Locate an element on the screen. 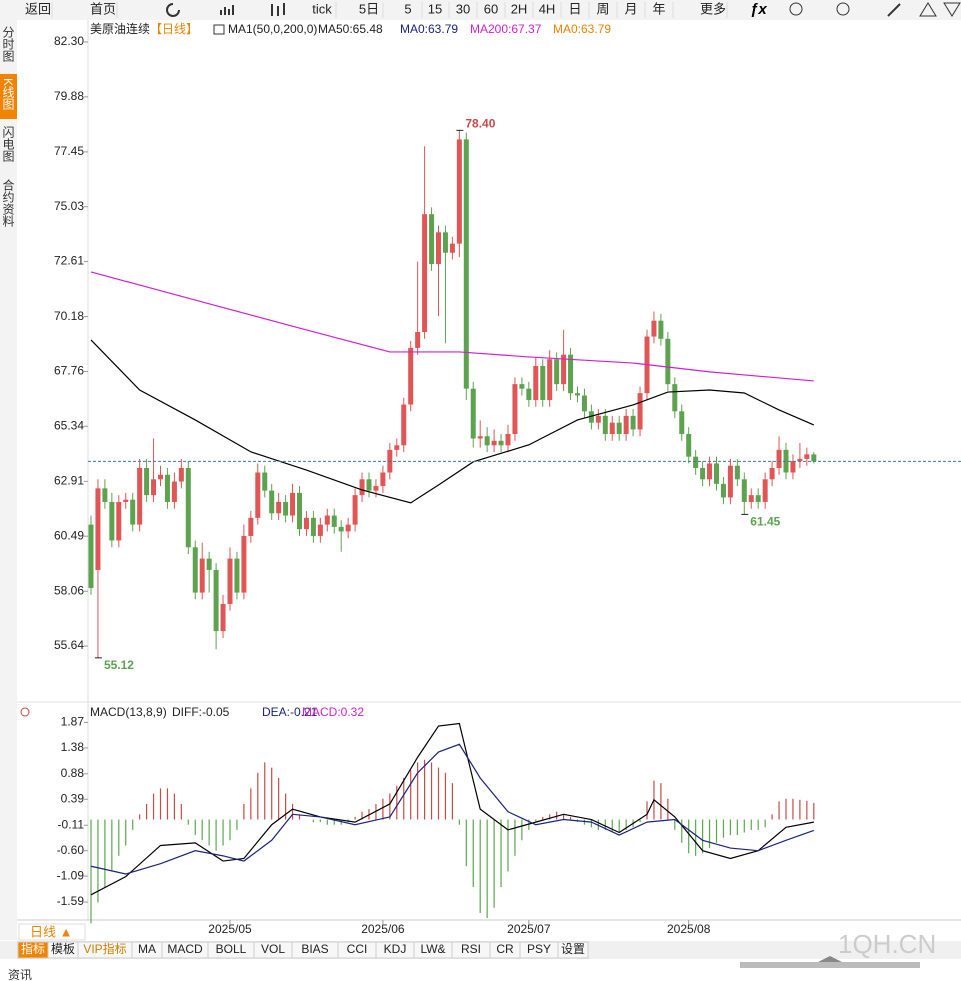 This screenshot has height=981, width=961. toolbar-button: 年 is located at coordinates (658, 8).